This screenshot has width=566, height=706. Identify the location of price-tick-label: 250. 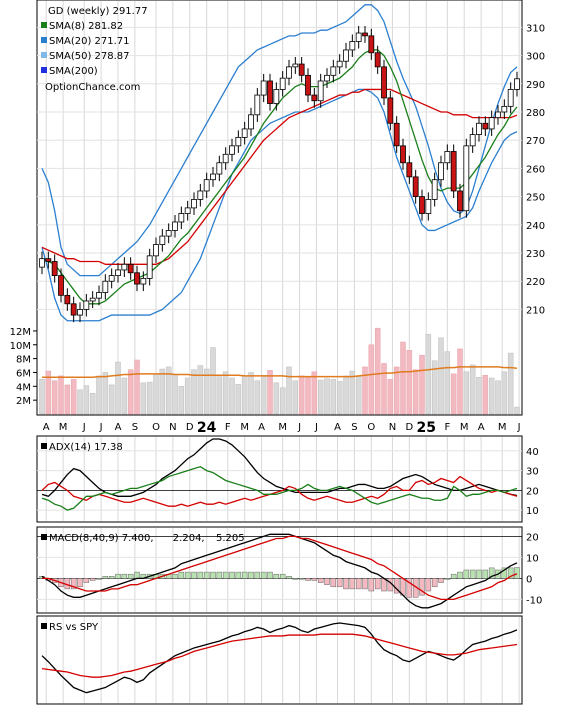
(535, 198).